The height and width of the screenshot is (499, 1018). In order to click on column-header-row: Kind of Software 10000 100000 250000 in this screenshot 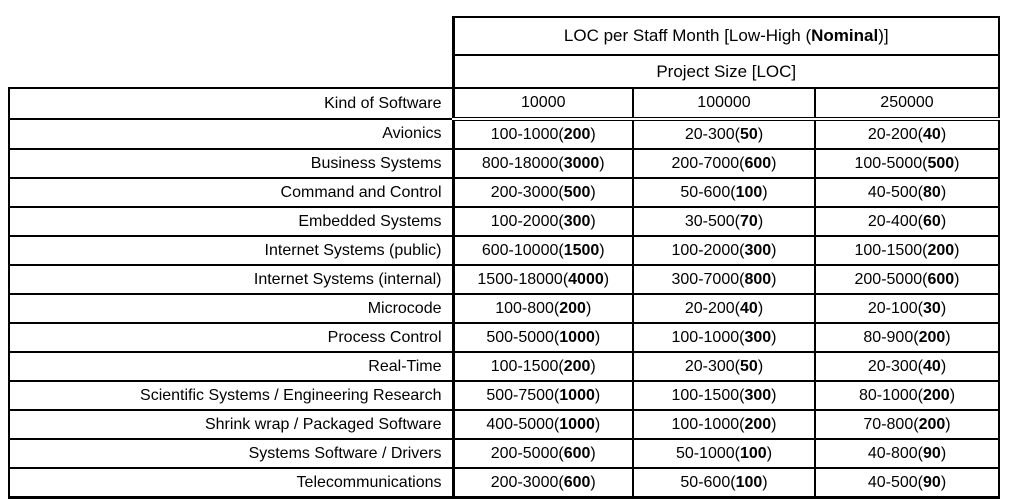, I will do `click(504, 104)`.